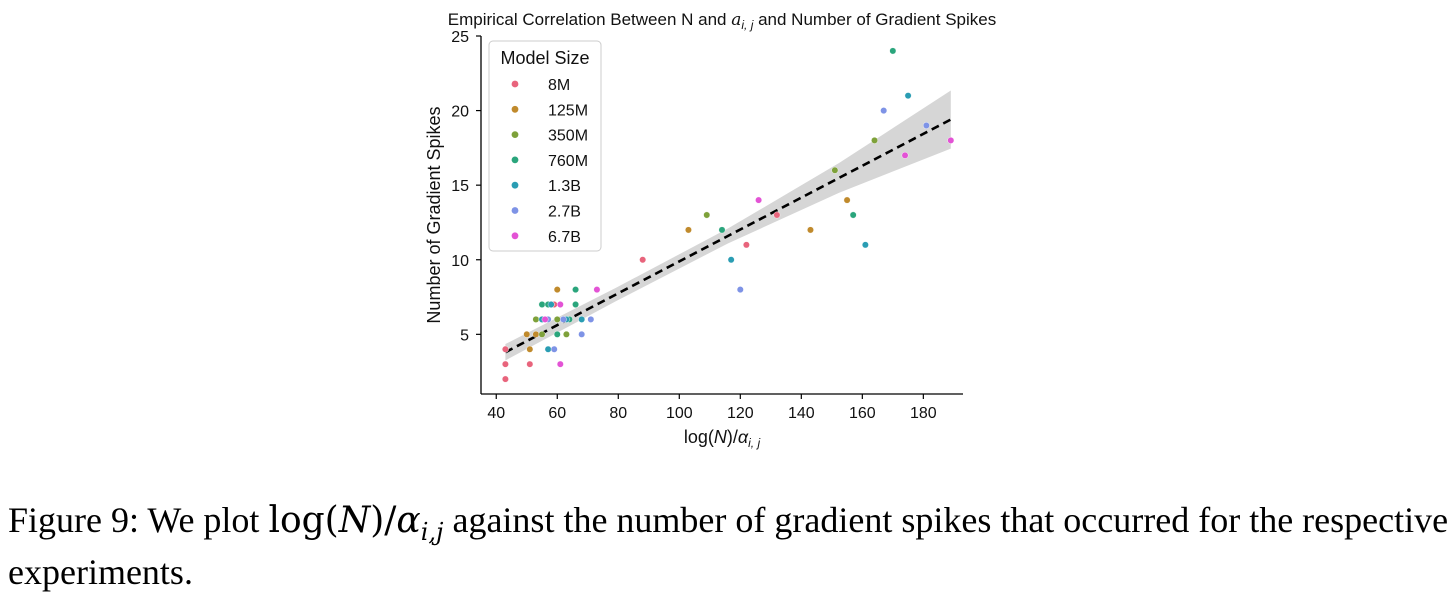 This screenshot has width=1456, height=592. I want to click on legend-marker-350m, so click(515, 135).